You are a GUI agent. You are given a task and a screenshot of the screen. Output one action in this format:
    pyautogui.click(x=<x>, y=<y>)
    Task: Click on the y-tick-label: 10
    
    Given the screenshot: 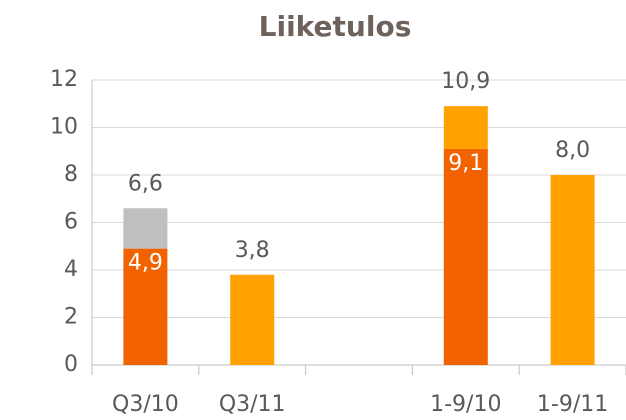 What is the action you would take?
    pyautogui.click(x=64, y=127)
    